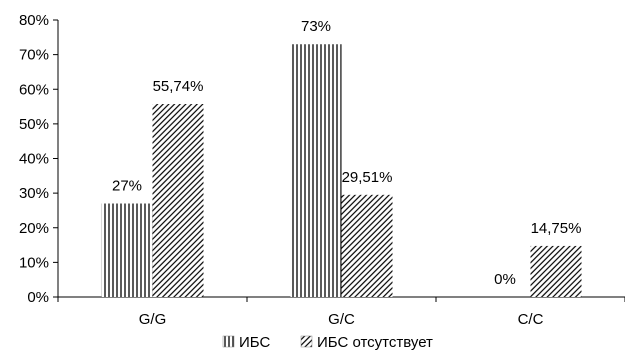 The height and width of the screenshot is (360, 625). Describe the element at coordinates (341, 319) in the screenshot. I see `x-category-label: G/C` at that location.